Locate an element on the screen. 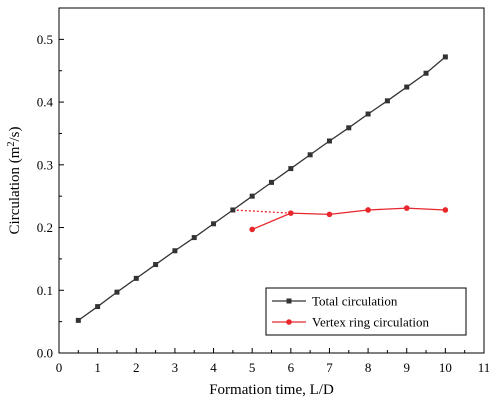 This screenshot has width=489, height=402. legend-item-vertex-ring-circulation: Vertex ring circulation is located at coordinates (350, 322).